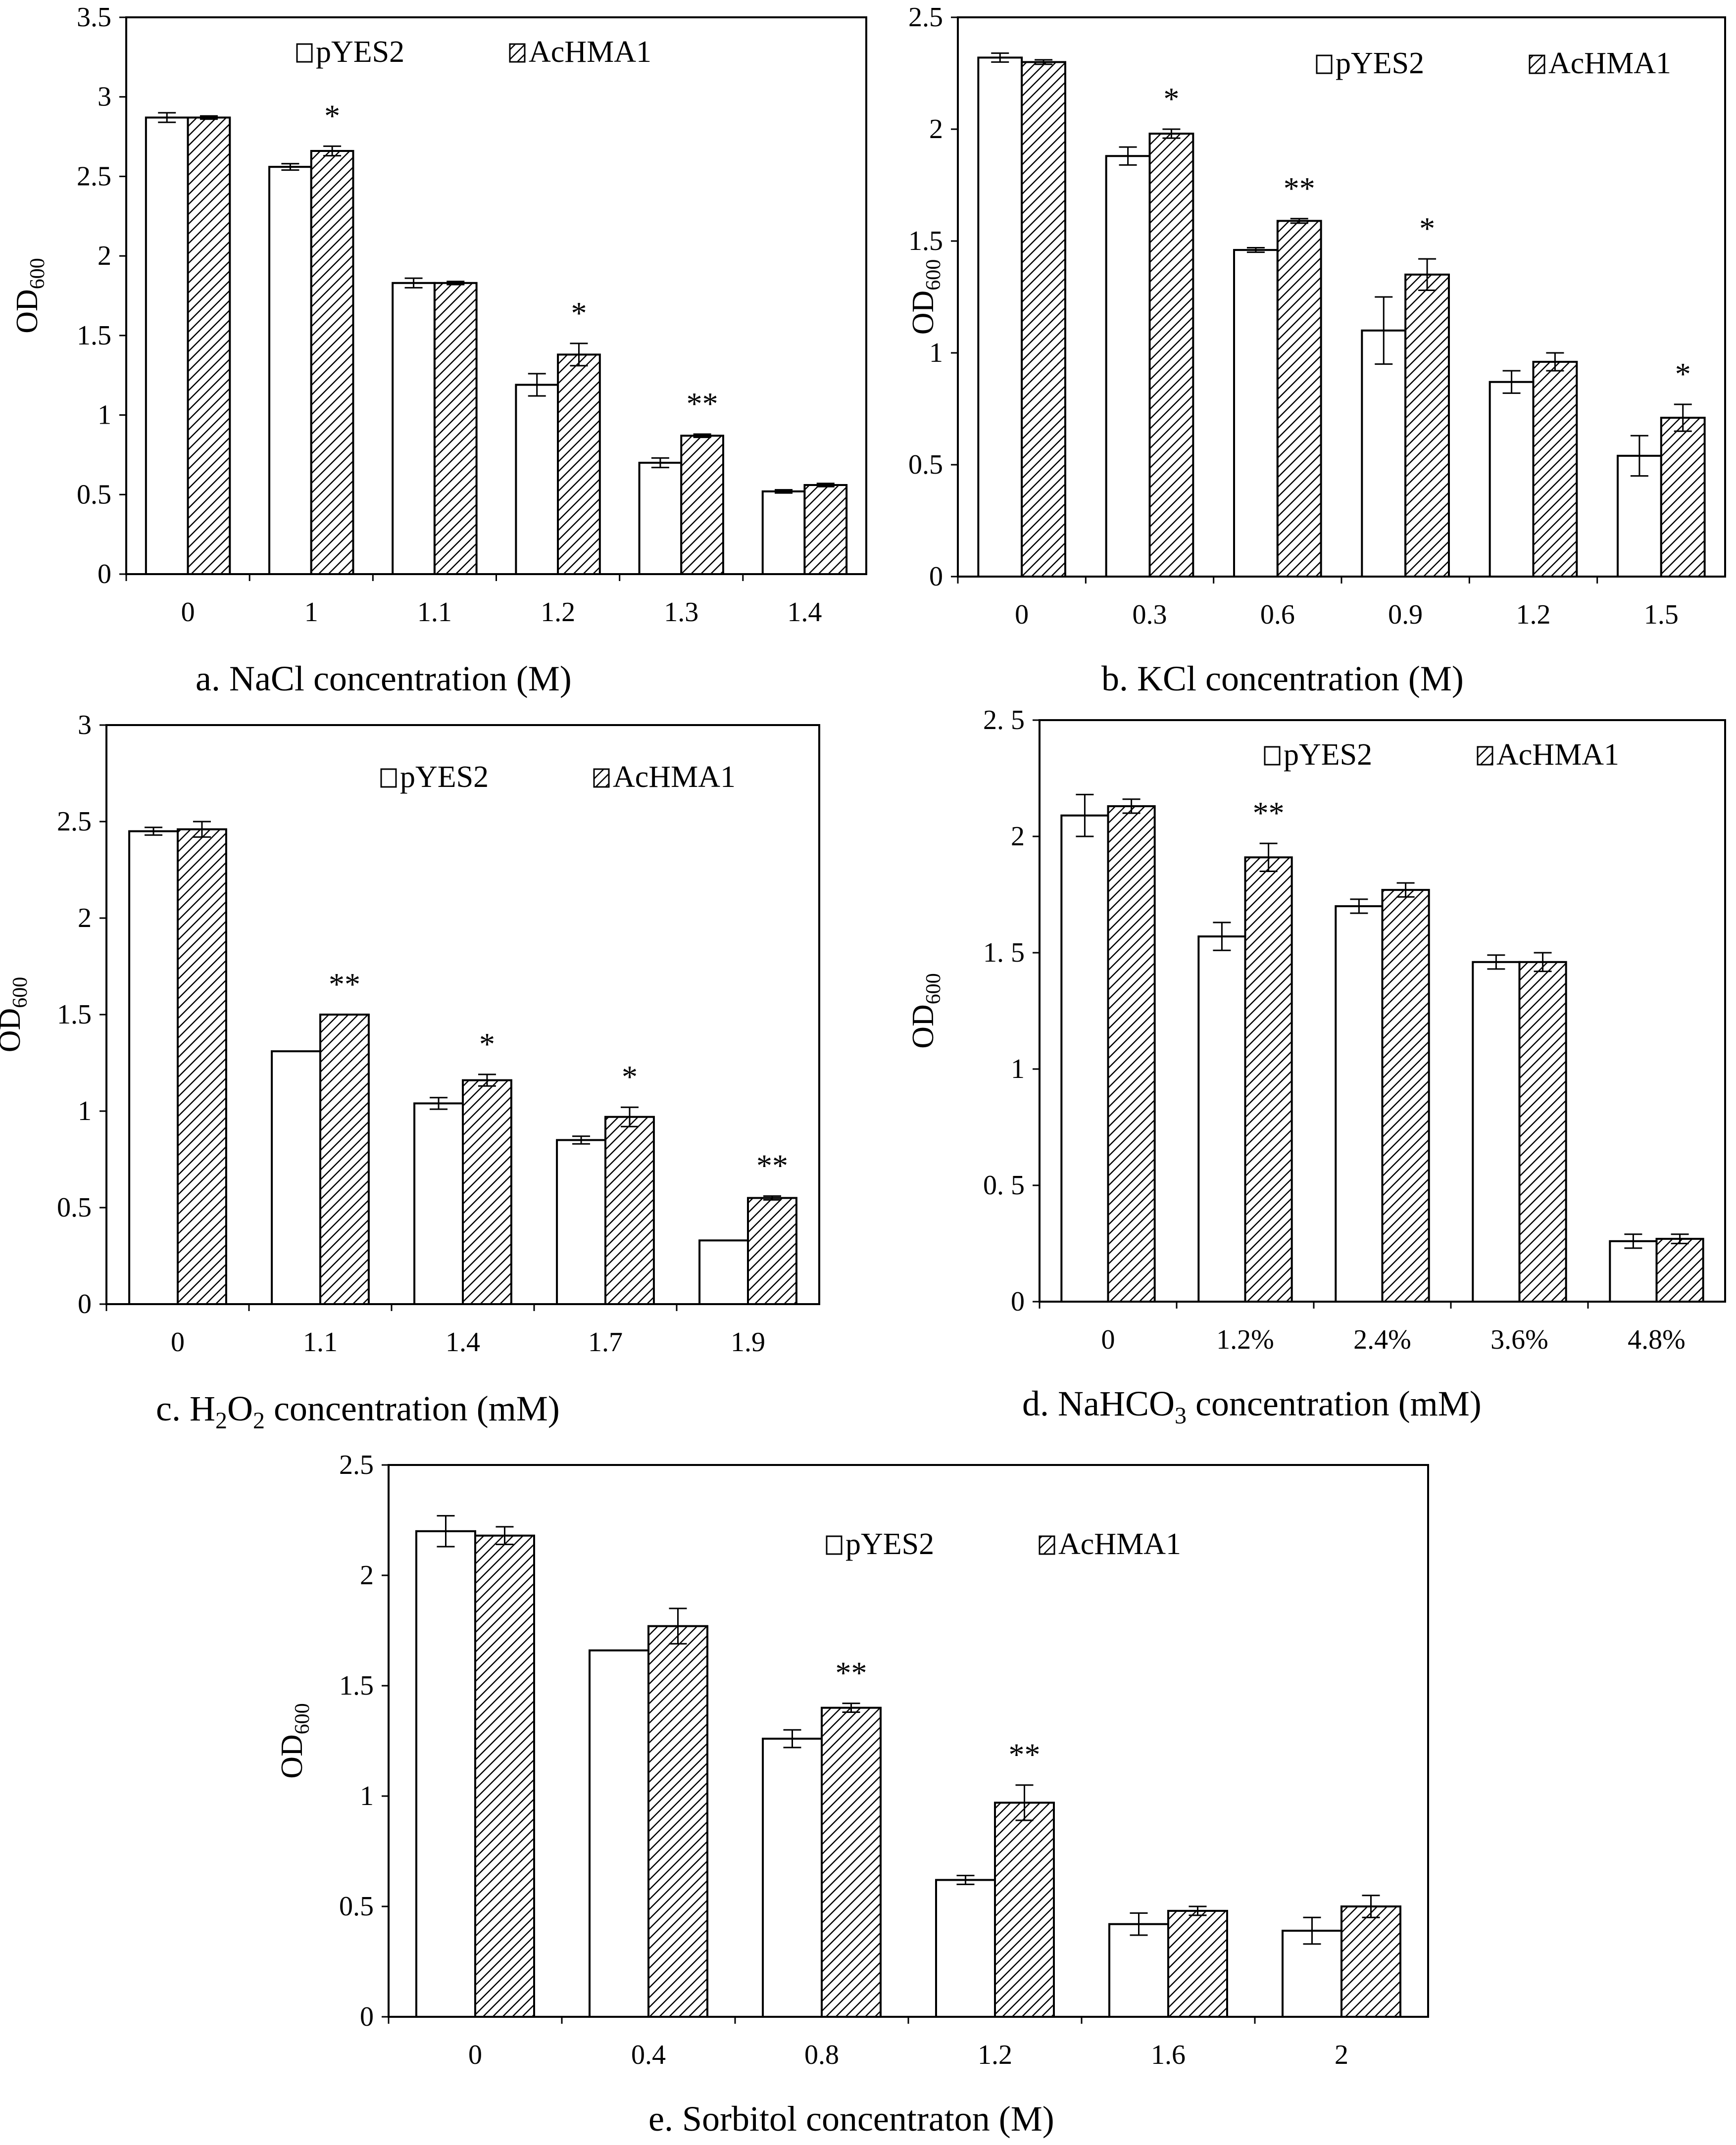  I want to click on x-tick-label: 0.8, so click(821, 2055).